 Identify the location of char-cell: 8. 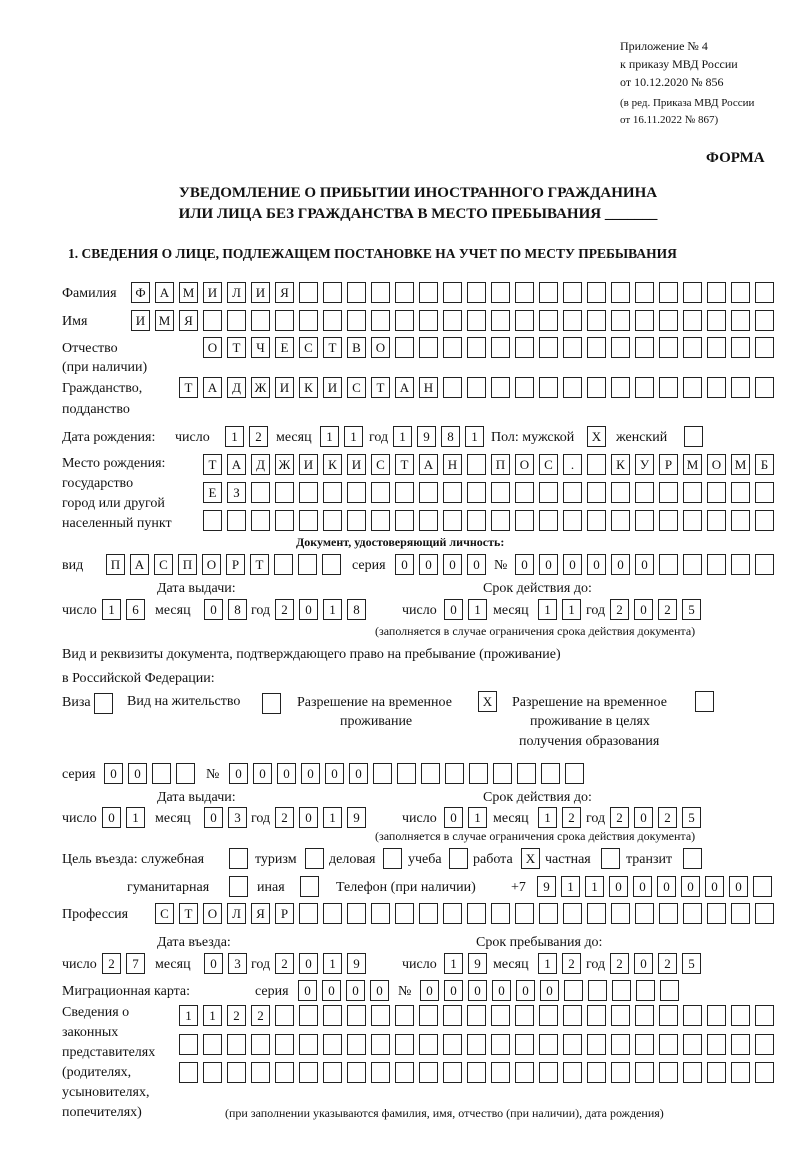
(450, 436).